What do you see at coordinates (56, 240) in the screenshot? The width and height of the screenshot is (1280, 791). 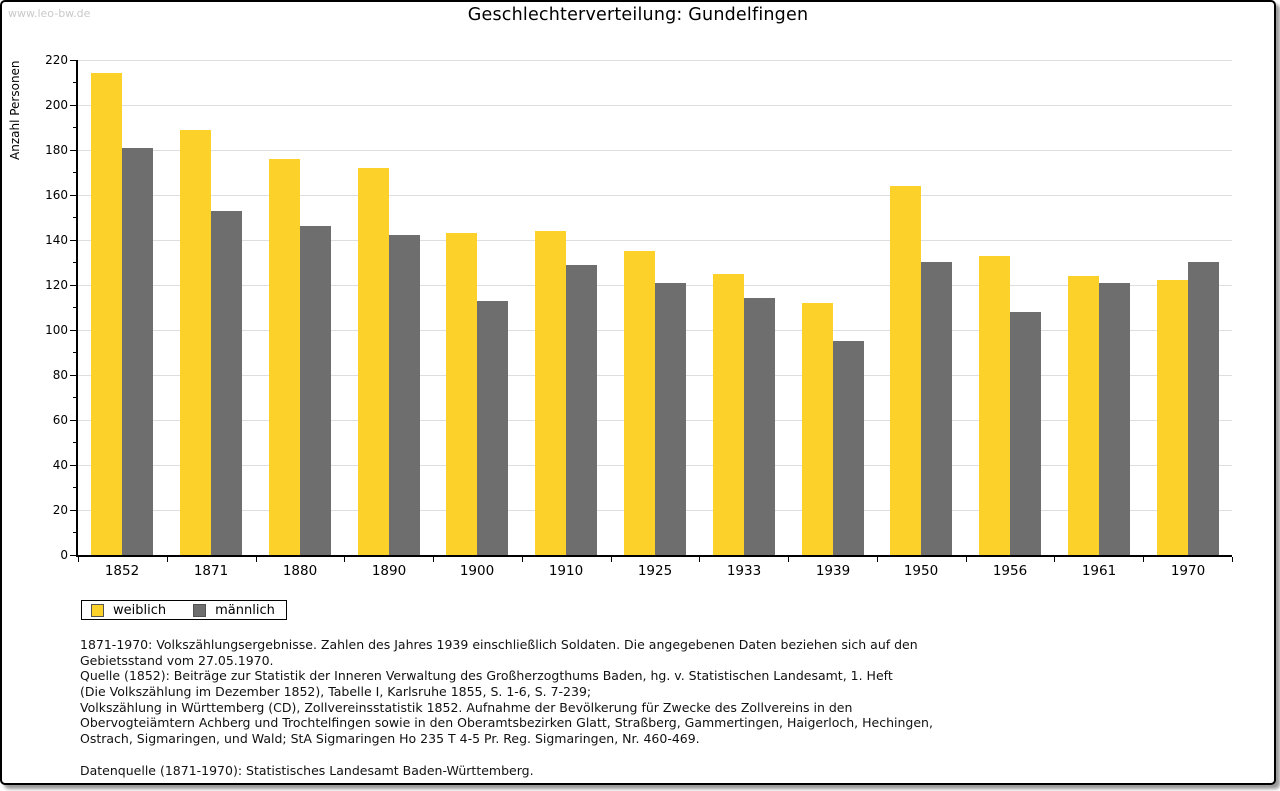 I see `y-tick-label-140: 140` at bounding box center [56, 240].